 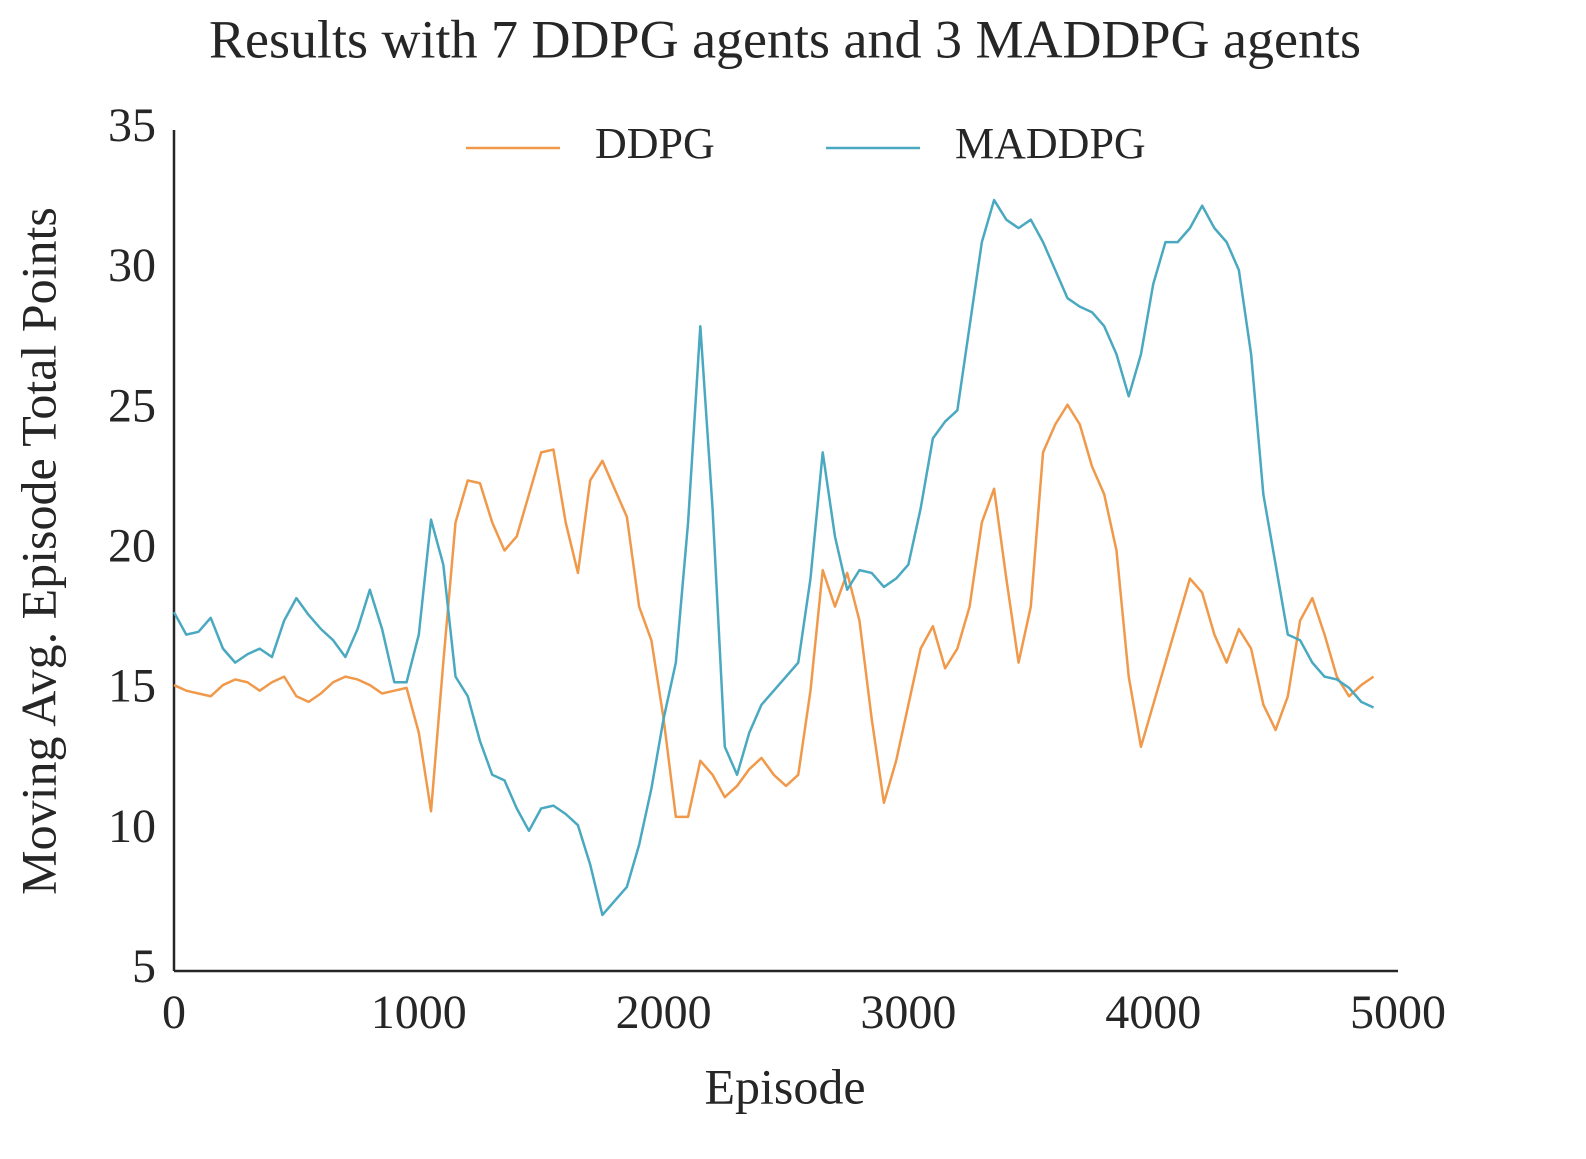 I want to click on x-tick-label: 4000, so click(x=1153, y=1012).